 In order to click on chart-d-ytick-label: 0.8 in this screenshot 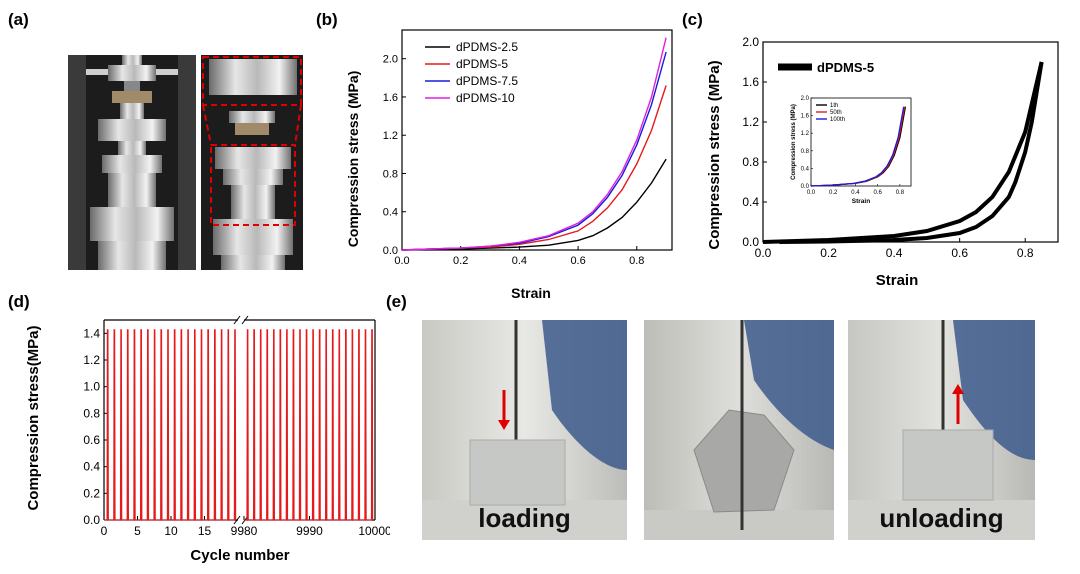, I will do `click(91, 413)`.